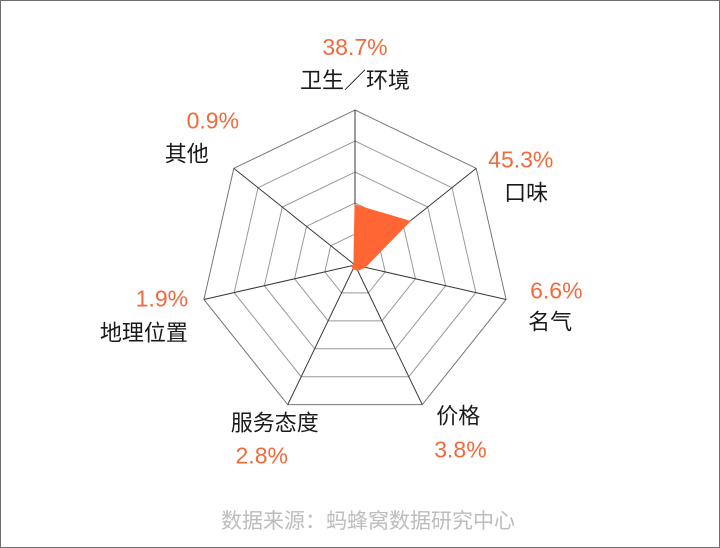 The height and width of the screenshot is (548, 720). I want to click on category-label: 其他, so click(187, 154).